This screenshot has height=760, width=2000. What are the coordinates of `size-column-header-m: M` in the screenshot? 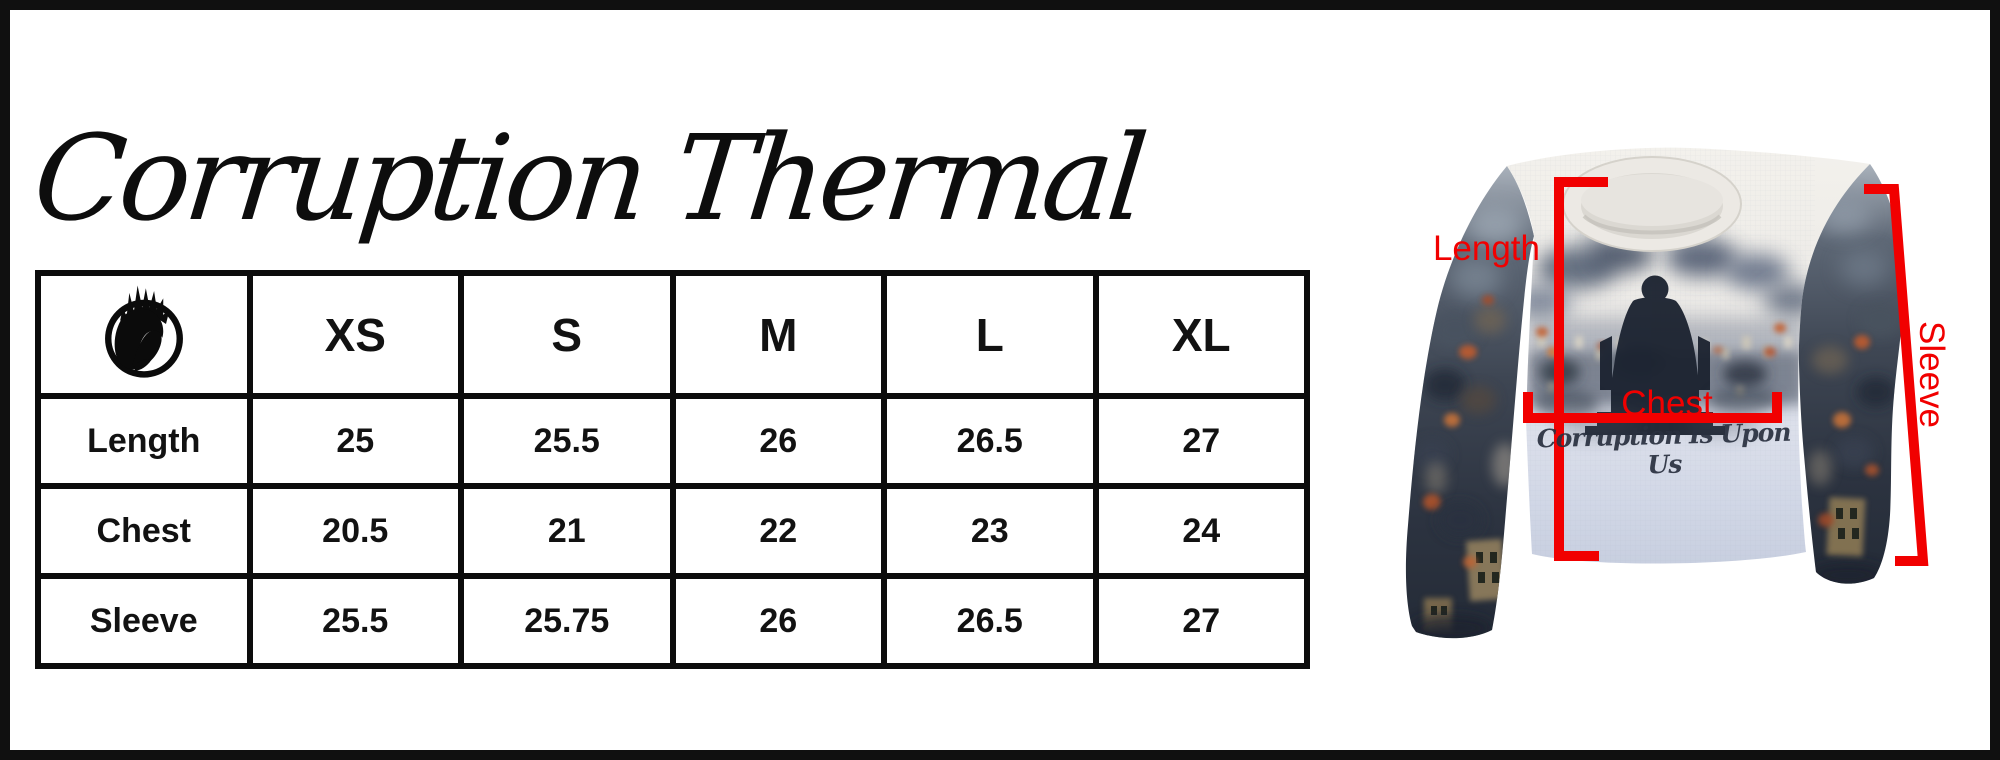 It's located at (778, 334).